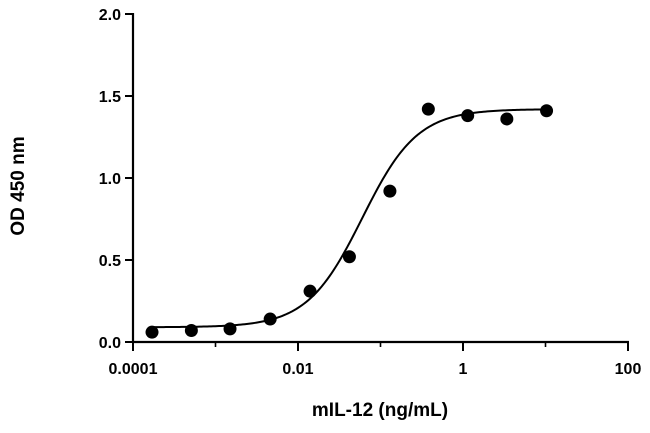 This screenshot has height=433, width=650. Describe the element at coordinates (628, 369) in the screenshot. I see `x-tick-label: 100` at that location.